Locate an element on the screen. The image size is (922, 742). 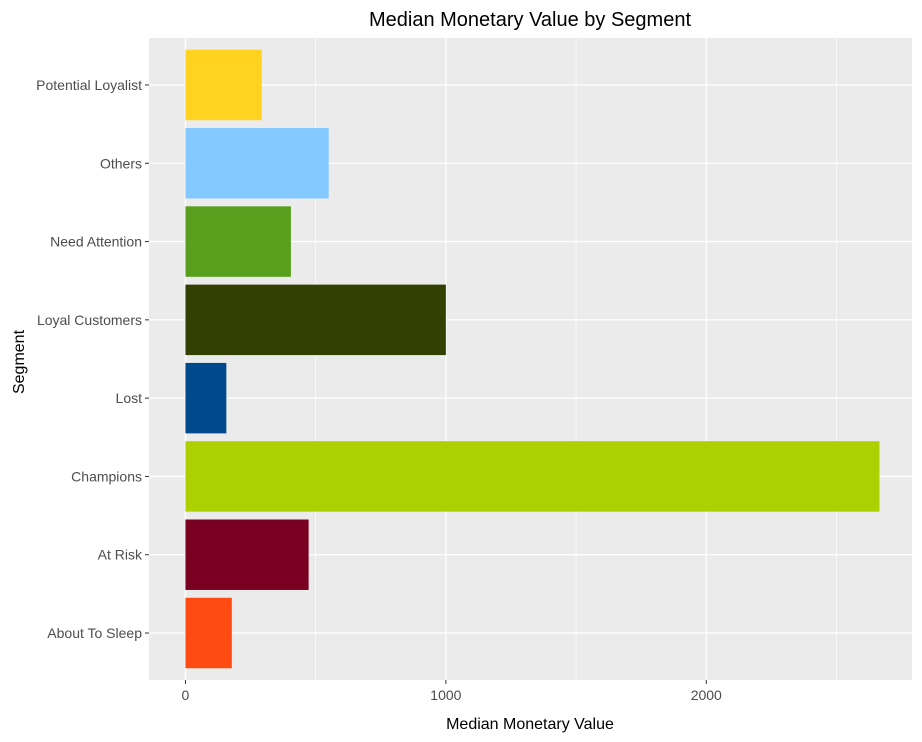
bar-potential-loyalist is located at coordinates (223, 85).